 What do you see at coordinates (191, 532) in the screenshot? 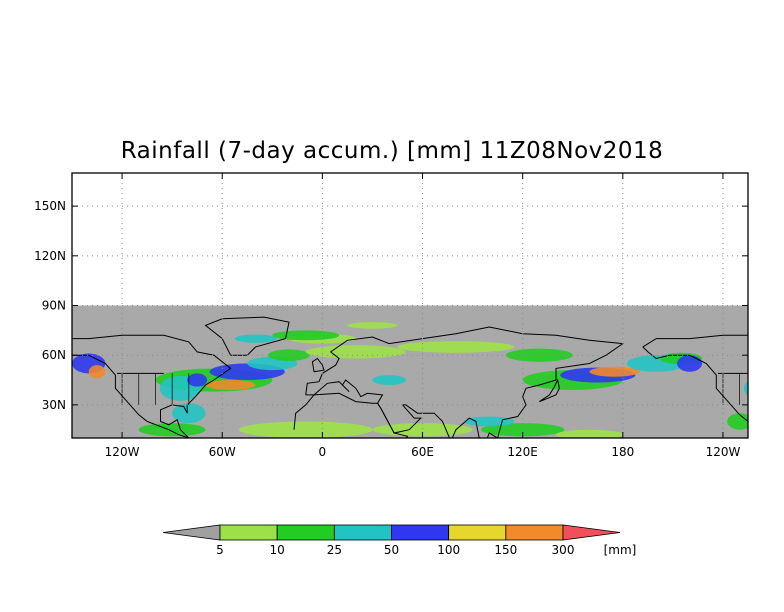
I see `colorbar-low-arrow` at bounding box center [191, 532].